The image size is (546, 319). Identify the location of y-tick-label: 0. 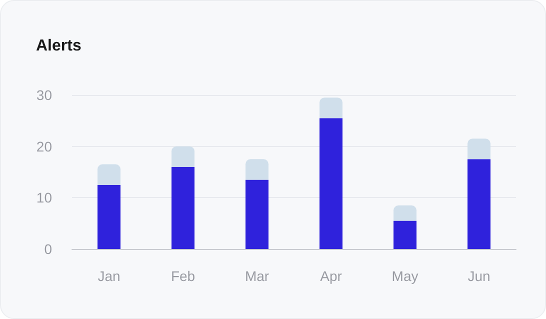
(48, 249).